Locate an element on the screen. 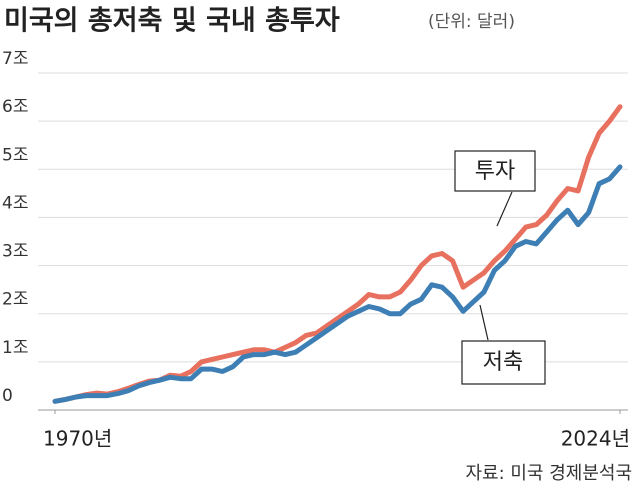 The width and height of the screenshot is (640, 495). annotation-saving: 저축 is located at coordinates (503, 344).